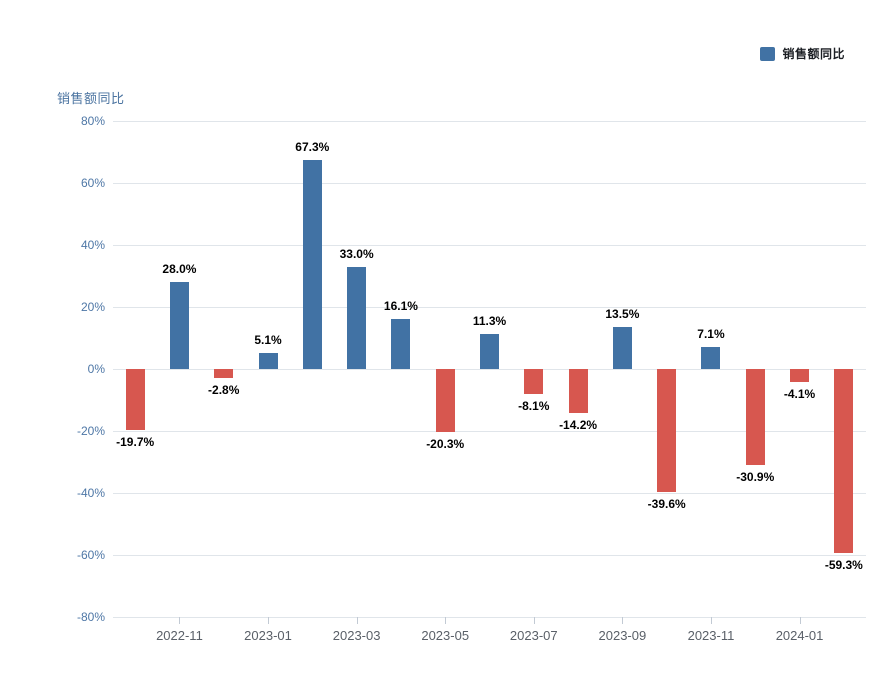 Image resolution: width=892 pixels, height=693 pixels. What do you see at coordinates (92, 183) in the screenshot?
I see `y-axis-tick-label: 60%` at bounding box center [92, 183].